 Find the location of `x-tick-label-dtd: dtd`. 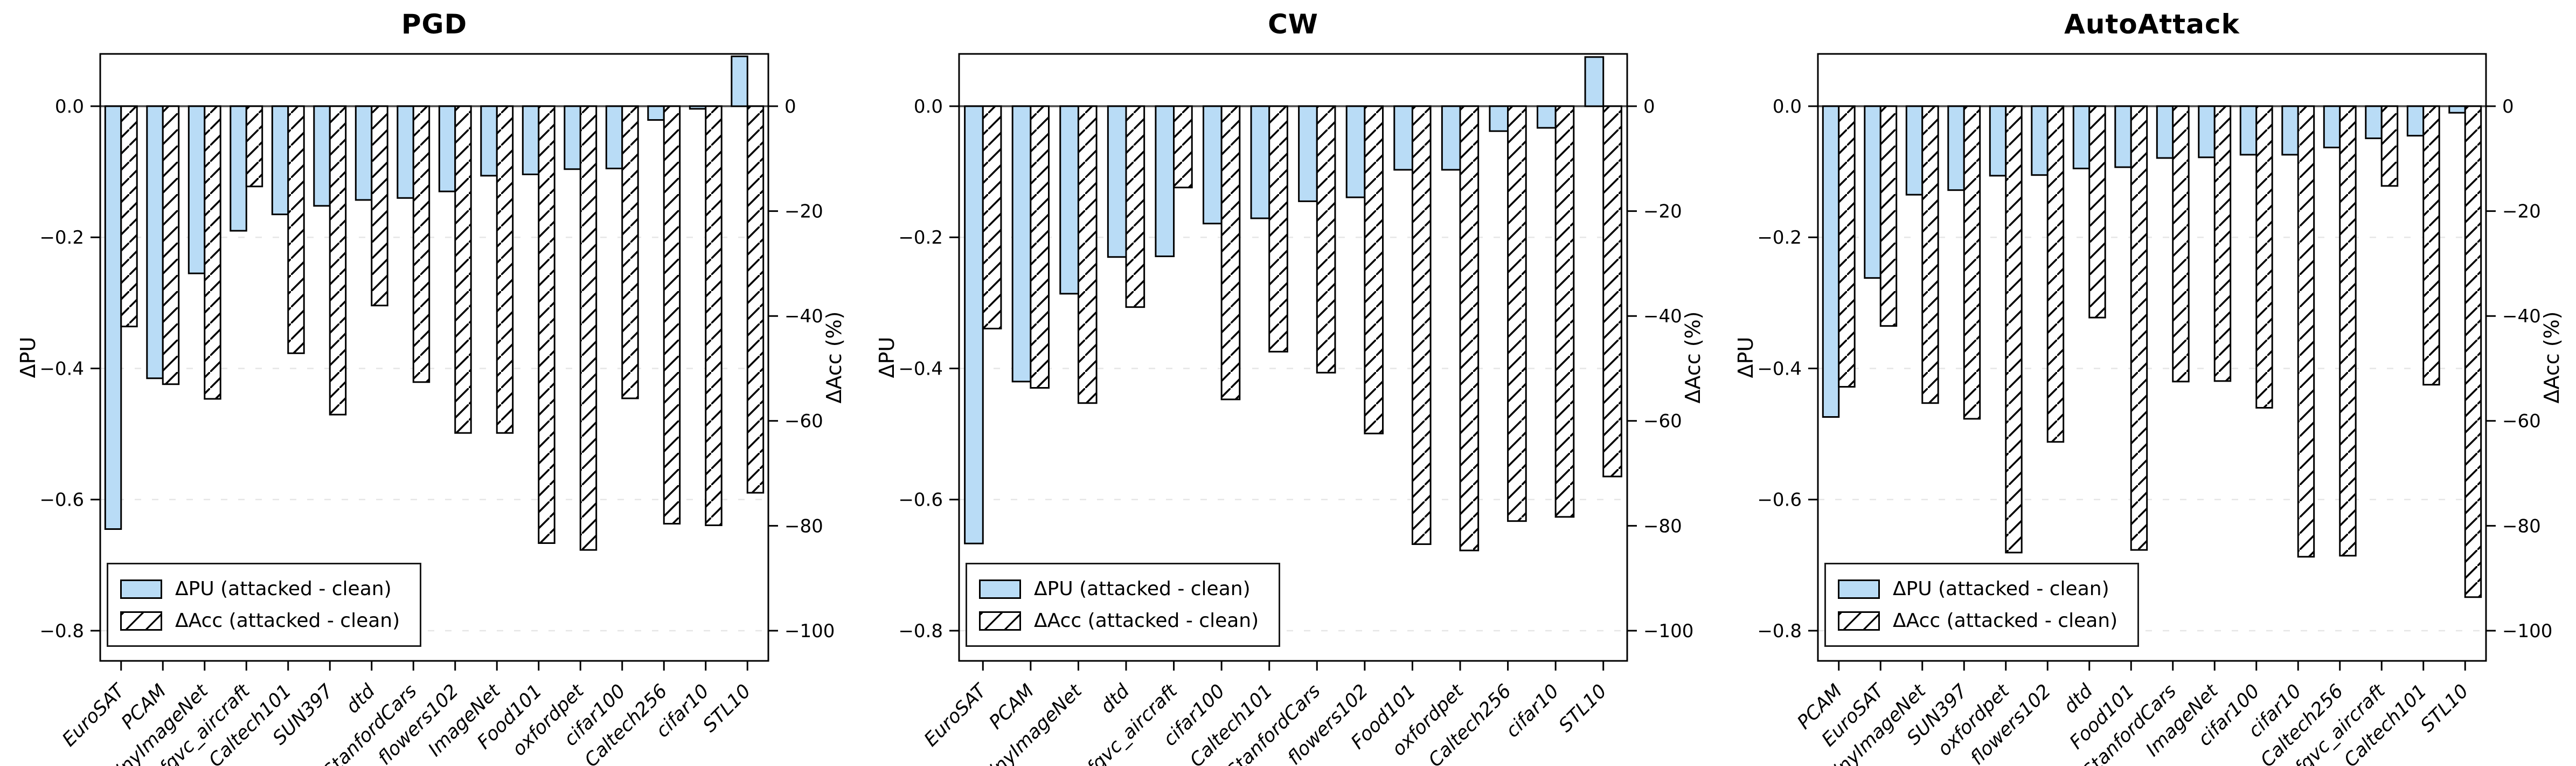

x-tick-label-dtd: dtd is located at coordinates (1115, 699).